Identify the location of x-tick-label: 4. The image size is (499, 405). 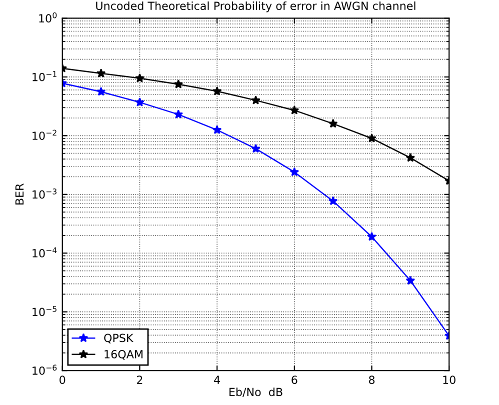
(217, 380).